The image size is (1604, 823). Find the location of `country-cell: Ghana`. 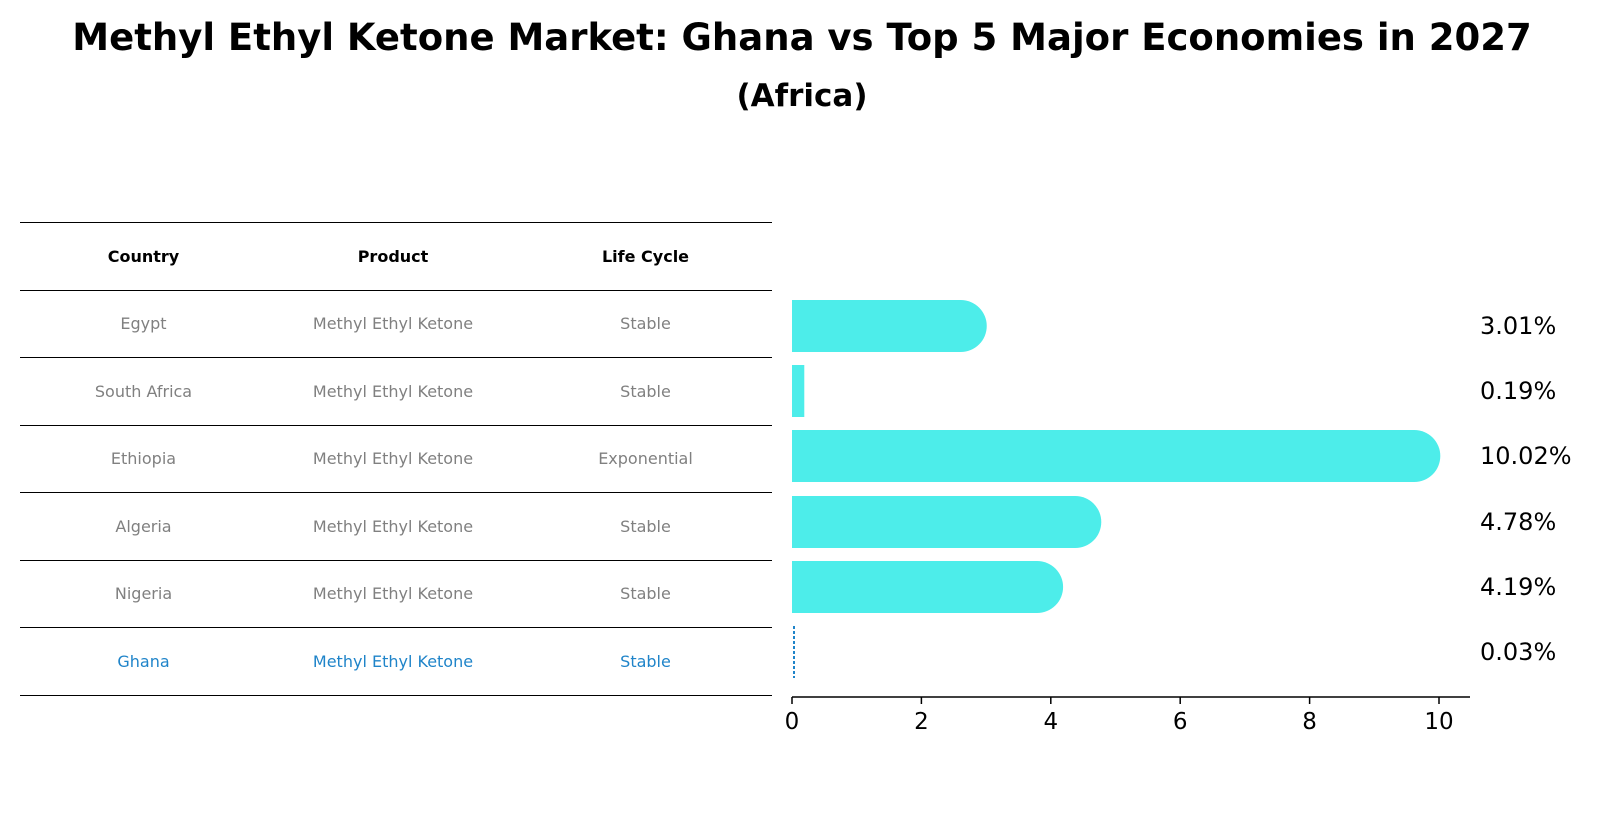

country-cell: Ghana is located at coordinates (143, 661).